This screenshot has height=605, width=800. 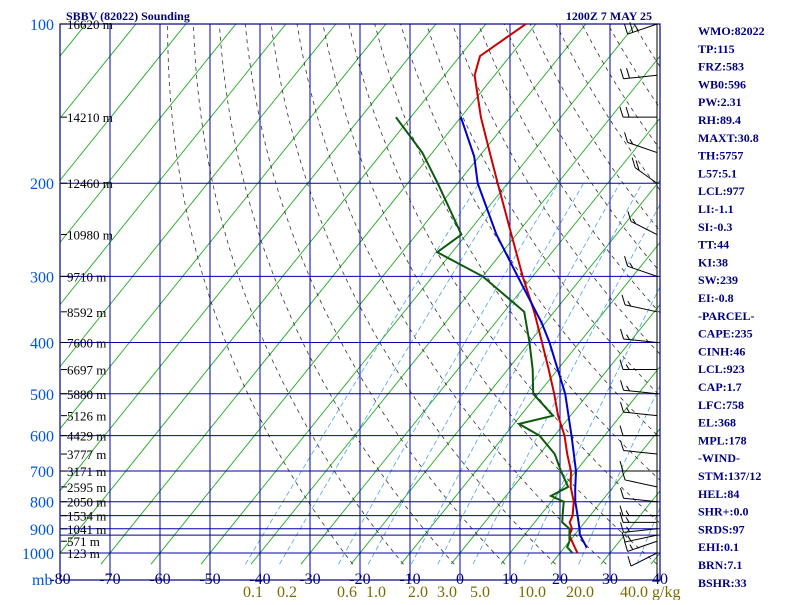 I want to click on sounding-index: CAP:1.7, so click(x=720, y=387).